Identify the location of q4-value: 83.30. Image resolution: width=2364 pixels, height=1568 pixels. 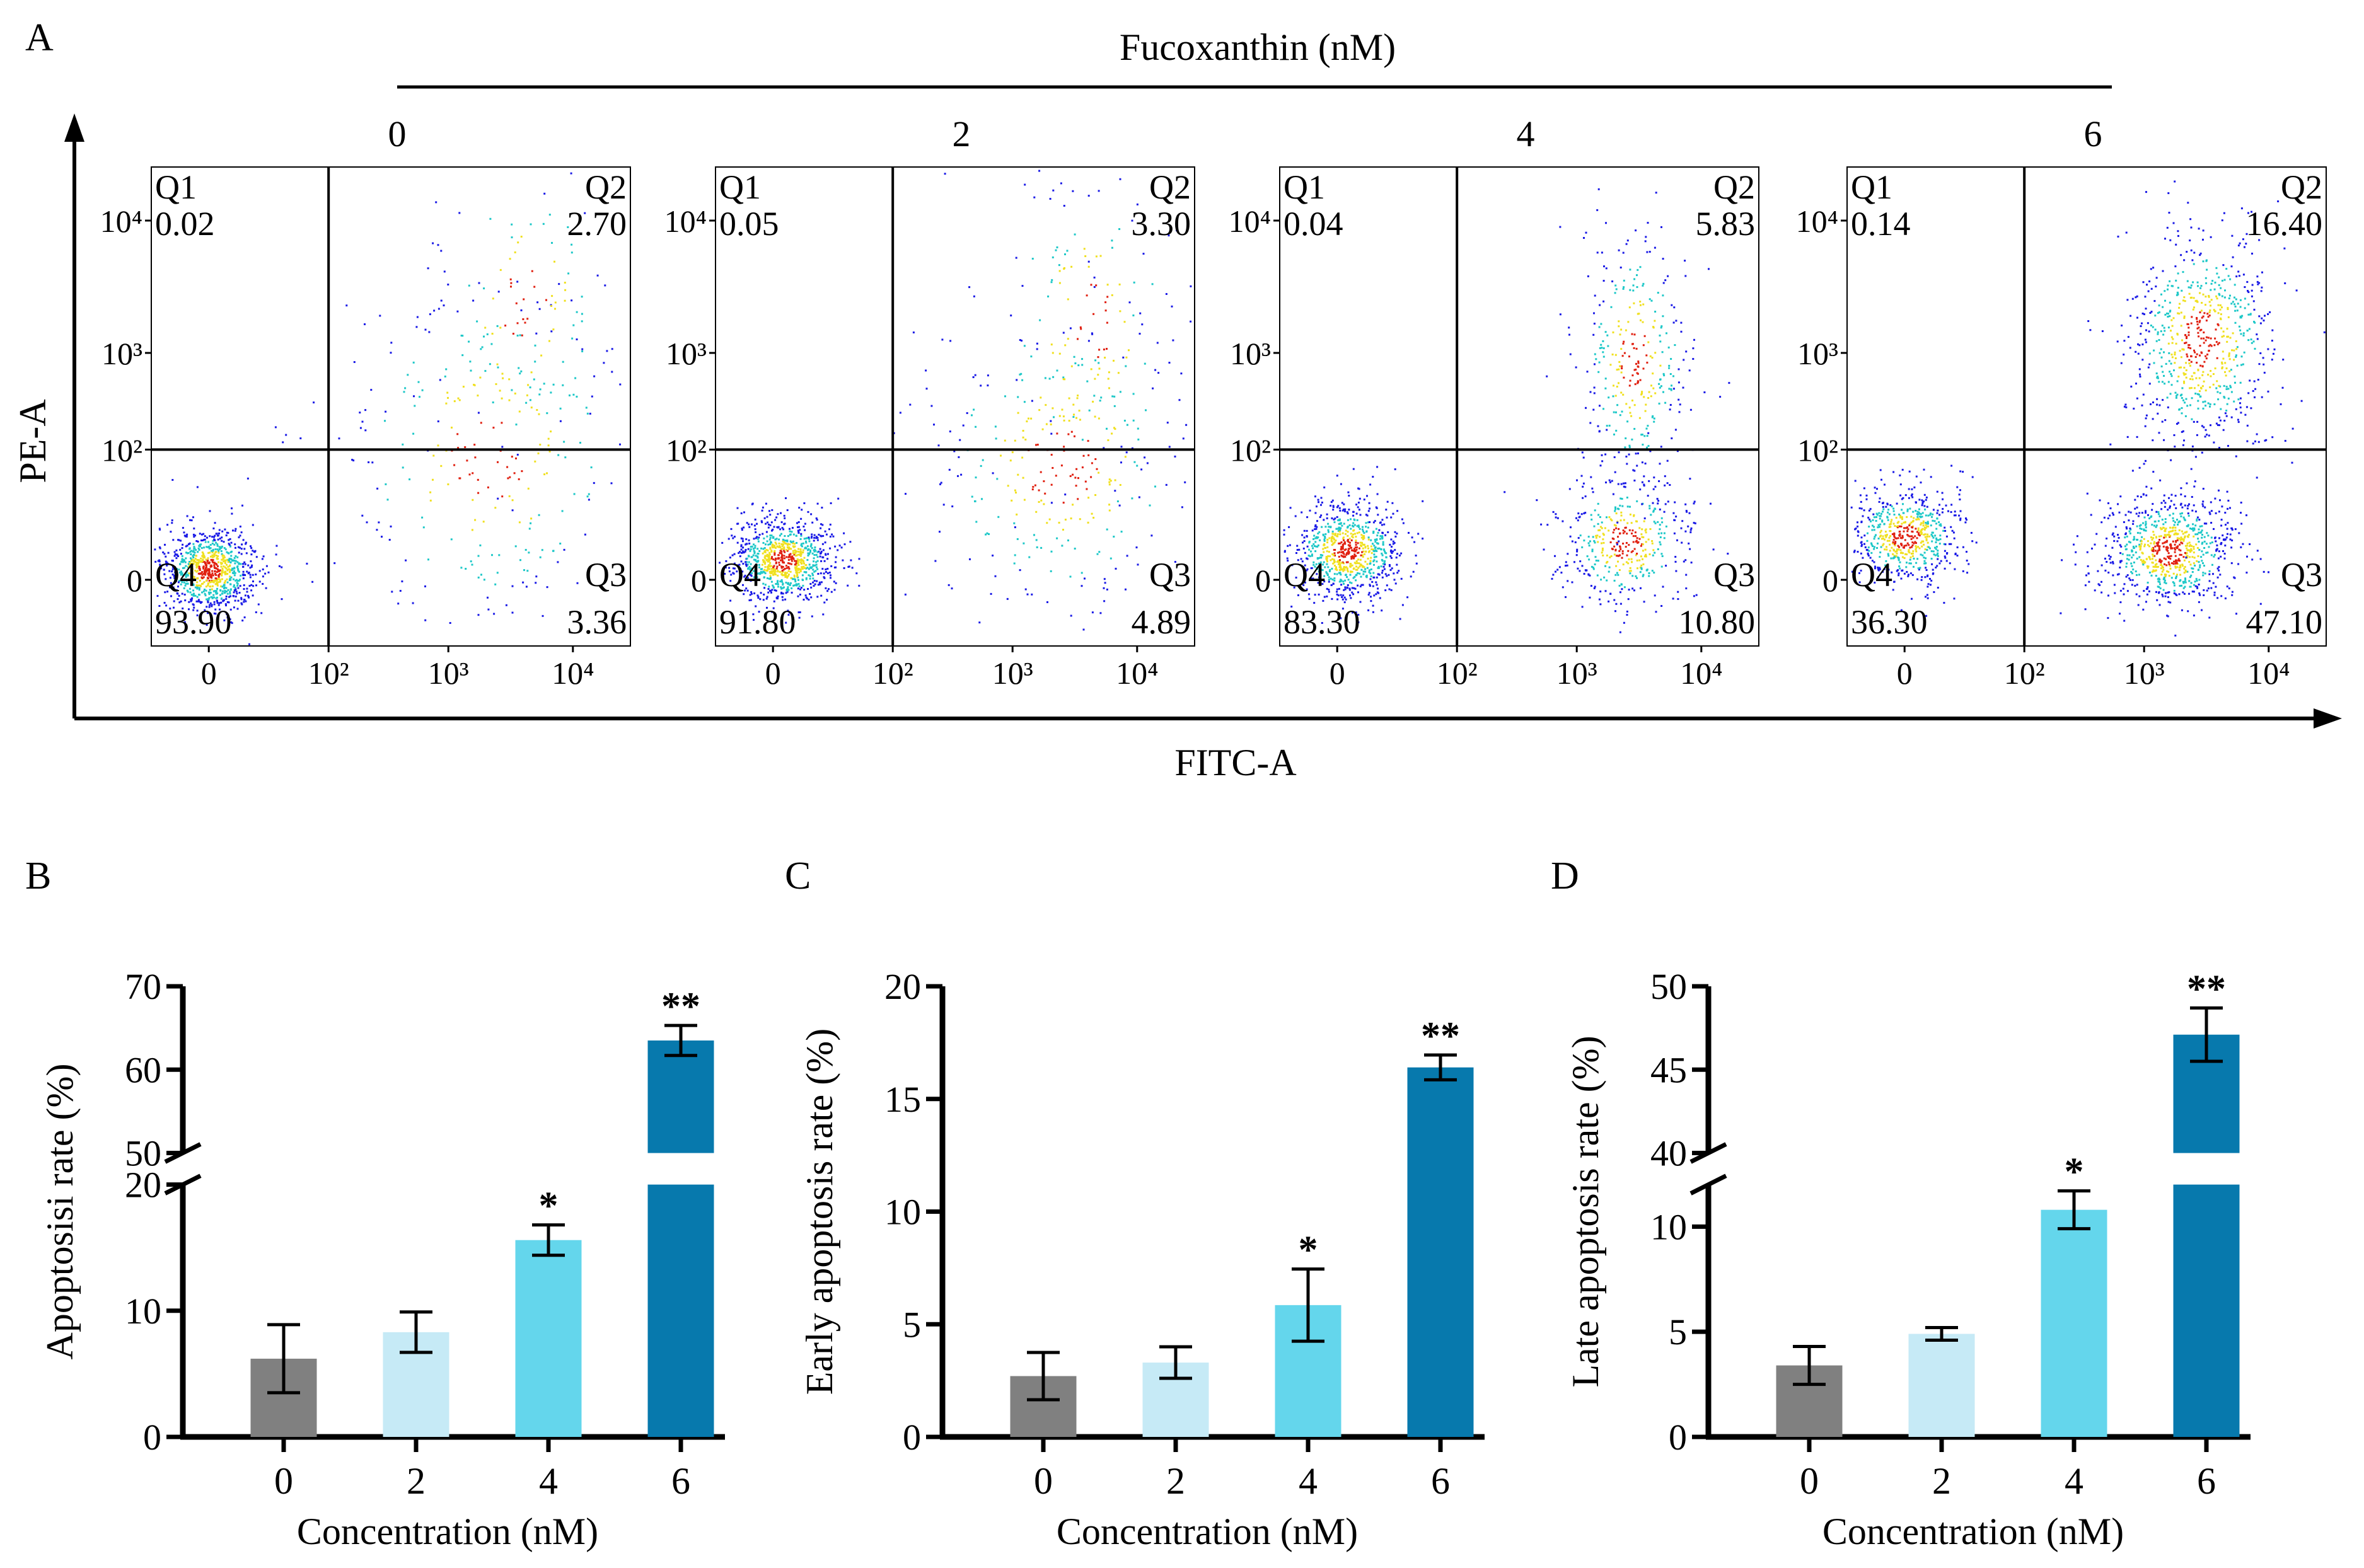
(1321, 622).